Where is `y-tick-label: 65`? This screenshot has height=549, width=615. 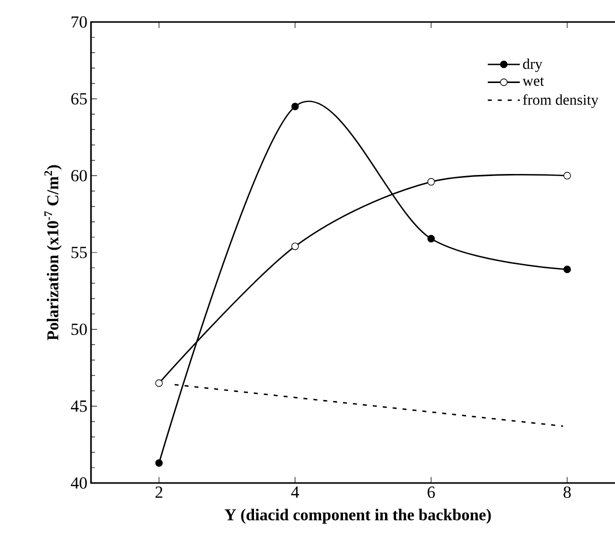 y-tick-label: 65 is located at coordinates (79, 99).